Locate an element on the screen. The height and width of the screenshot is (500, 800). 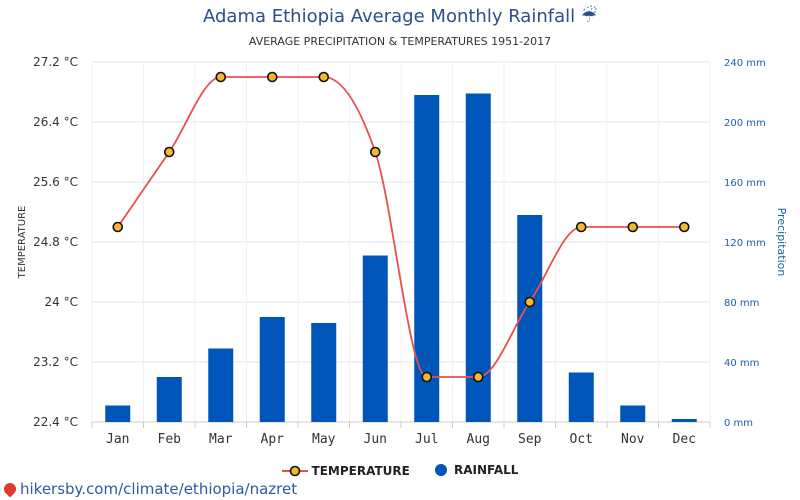
right-tick-label: 120 mm is located at coordinates (745, 243).